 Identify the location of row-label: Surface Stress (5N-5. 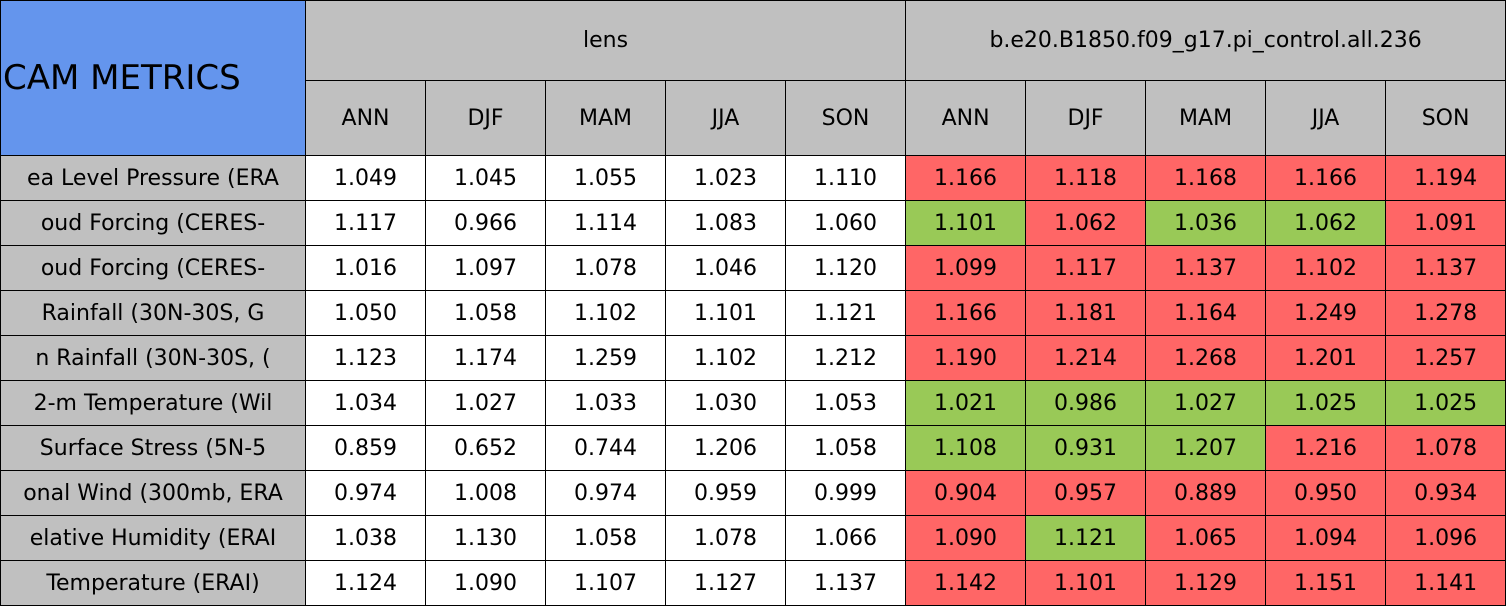
(153, 448).